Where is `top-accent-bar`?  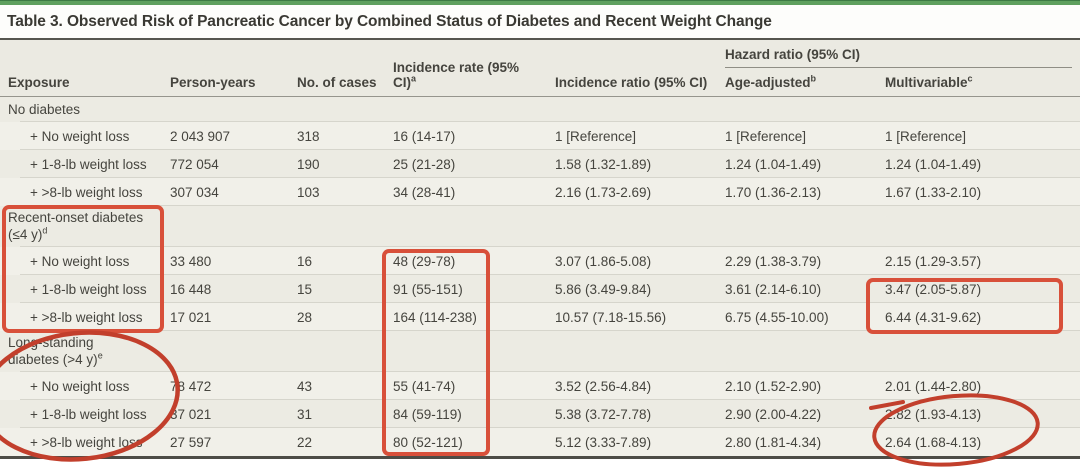 top-accent-bar is located at coordinates (540, 2).